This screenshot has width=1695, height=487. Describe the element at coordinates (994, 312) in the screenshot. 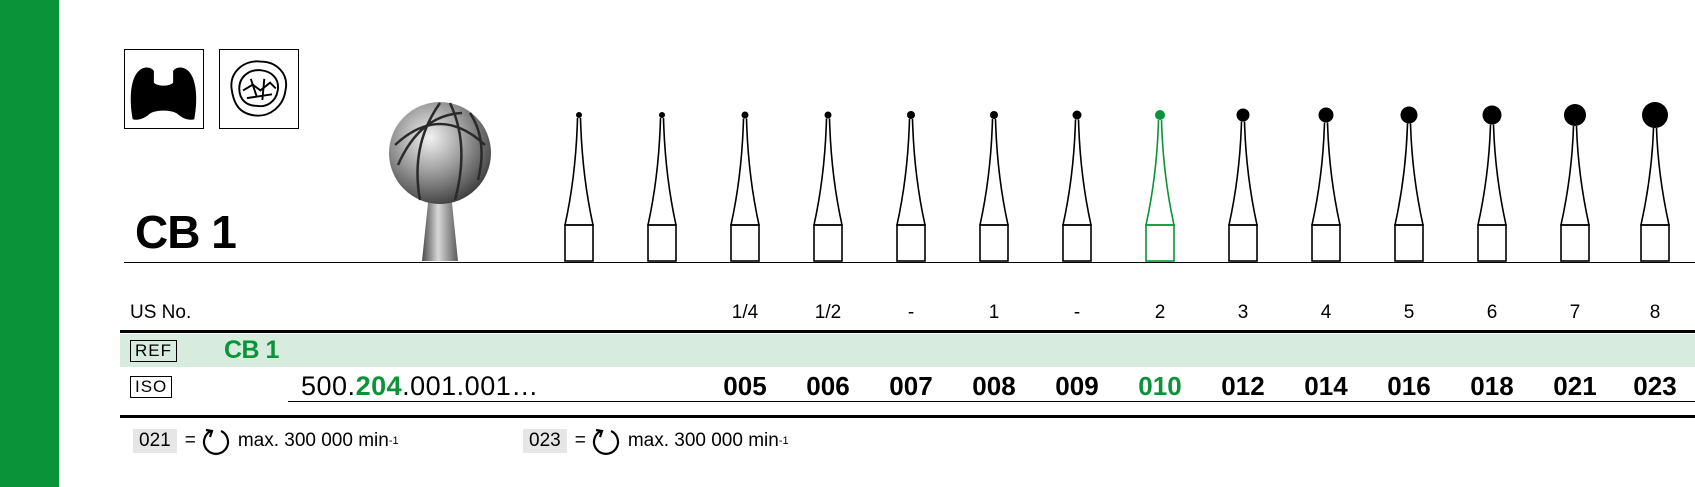

I see `us-no-cell: 1` at that location.